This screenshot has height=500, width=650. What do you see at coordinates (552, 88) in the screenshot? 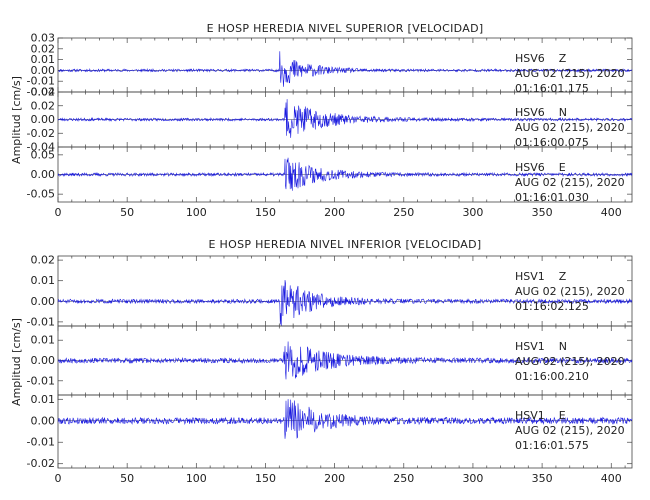
I see `trace-start-time: 01:16:01.175` at bounding box center [552, 88].